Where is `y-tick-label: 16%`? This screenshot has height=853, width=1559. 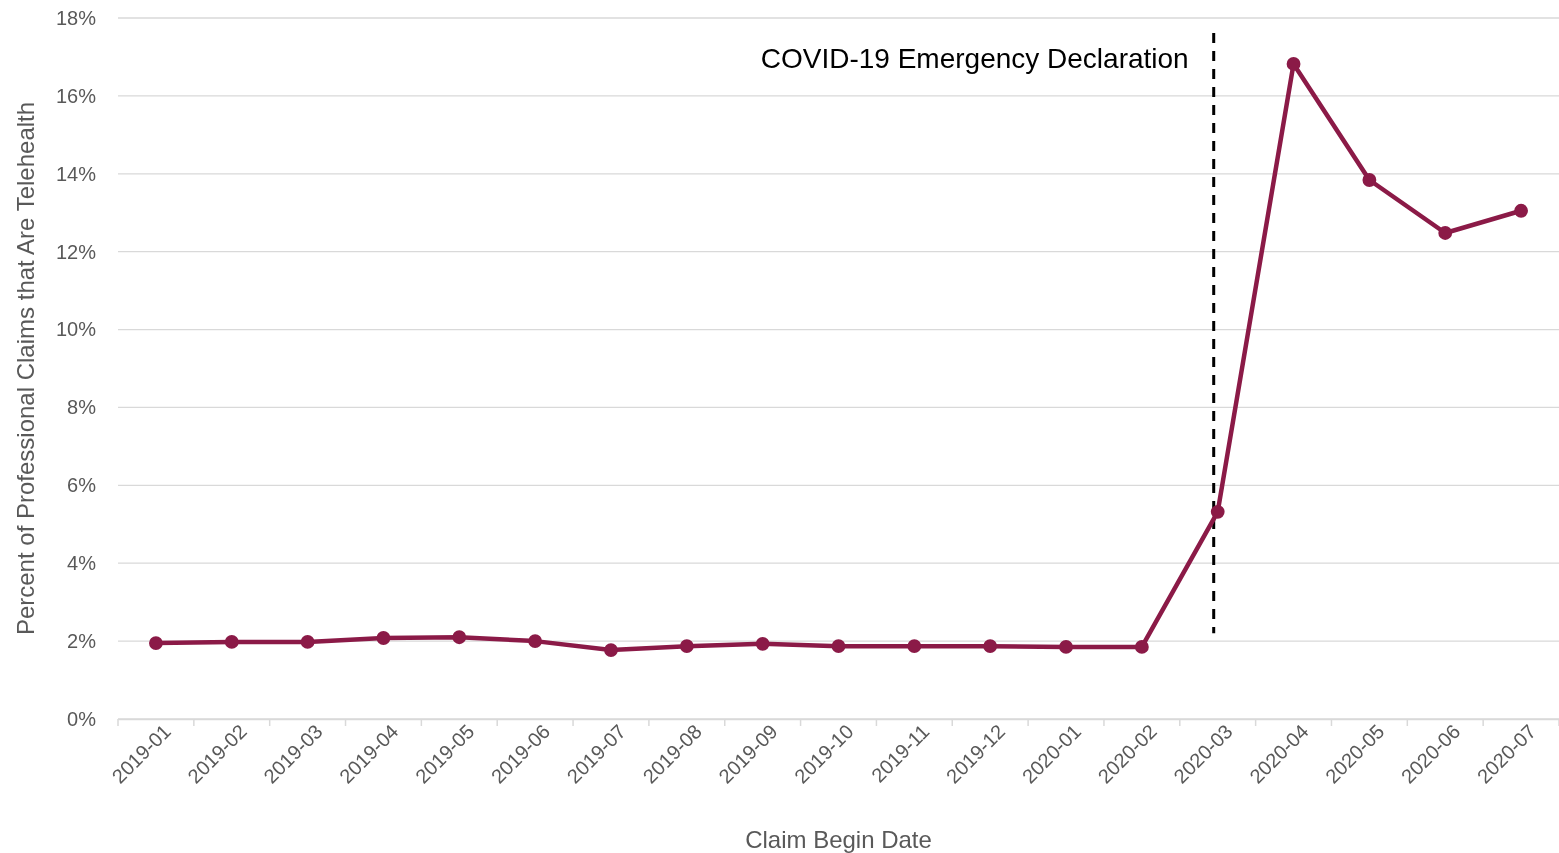
y-tick-label: 16% is located at coordinates (76, 95).